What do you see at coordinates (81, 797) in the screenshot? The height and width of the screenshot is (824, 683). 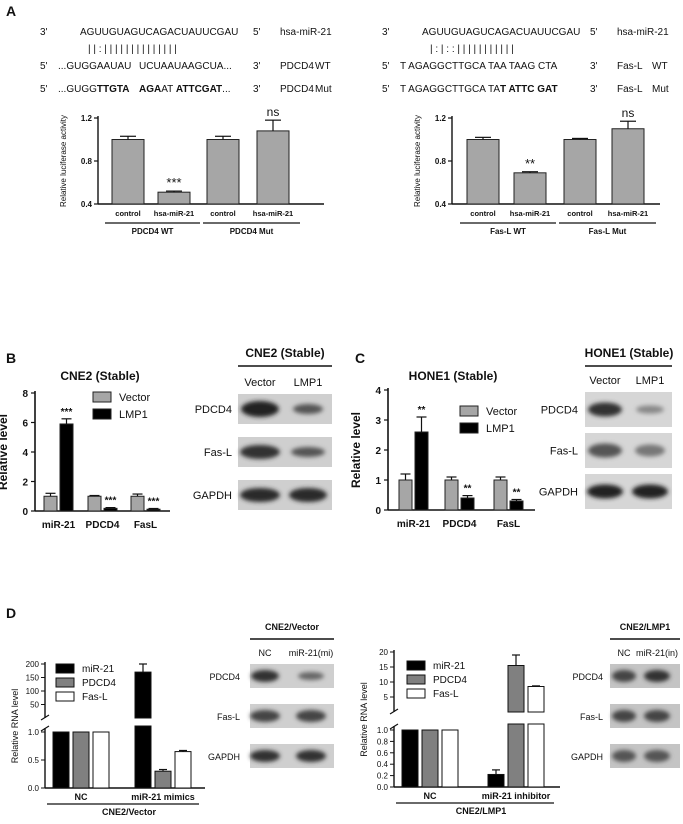 I see `category-label: NC` at bounding box center [81, 797].